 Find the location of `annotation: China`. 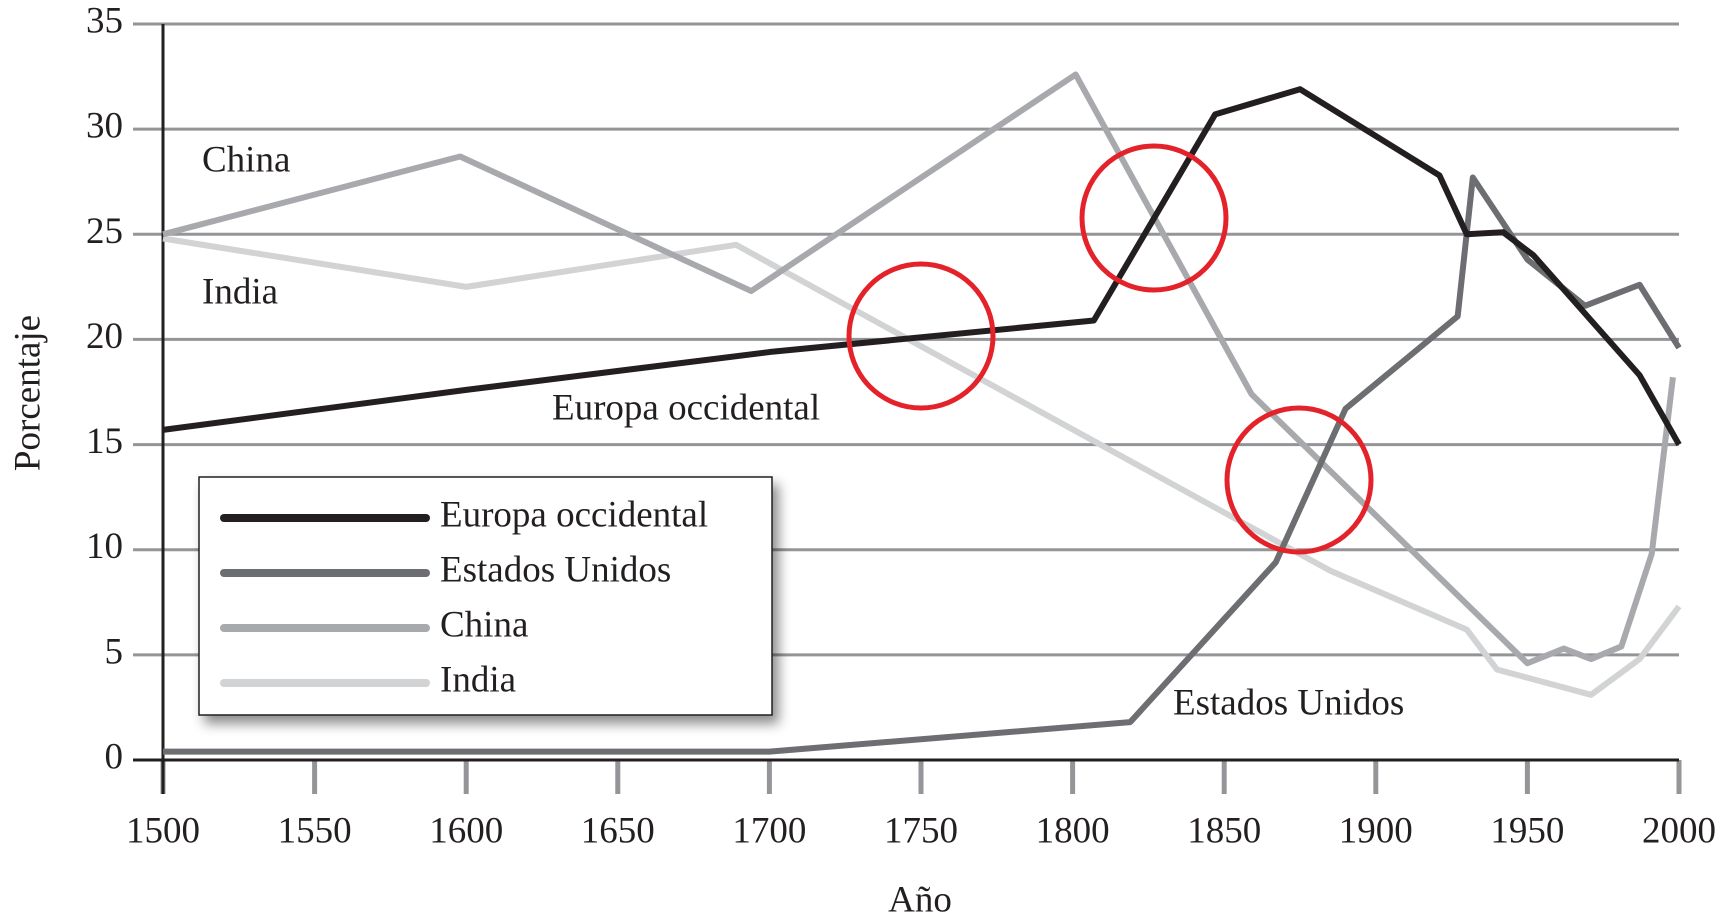

annotation: China is located at coordinates (246, 159).